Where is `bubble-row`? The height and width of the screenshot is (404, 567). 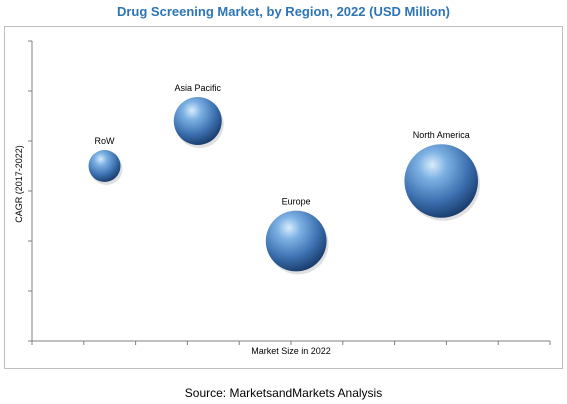
bubble-row is located at coordinates (104, 166).